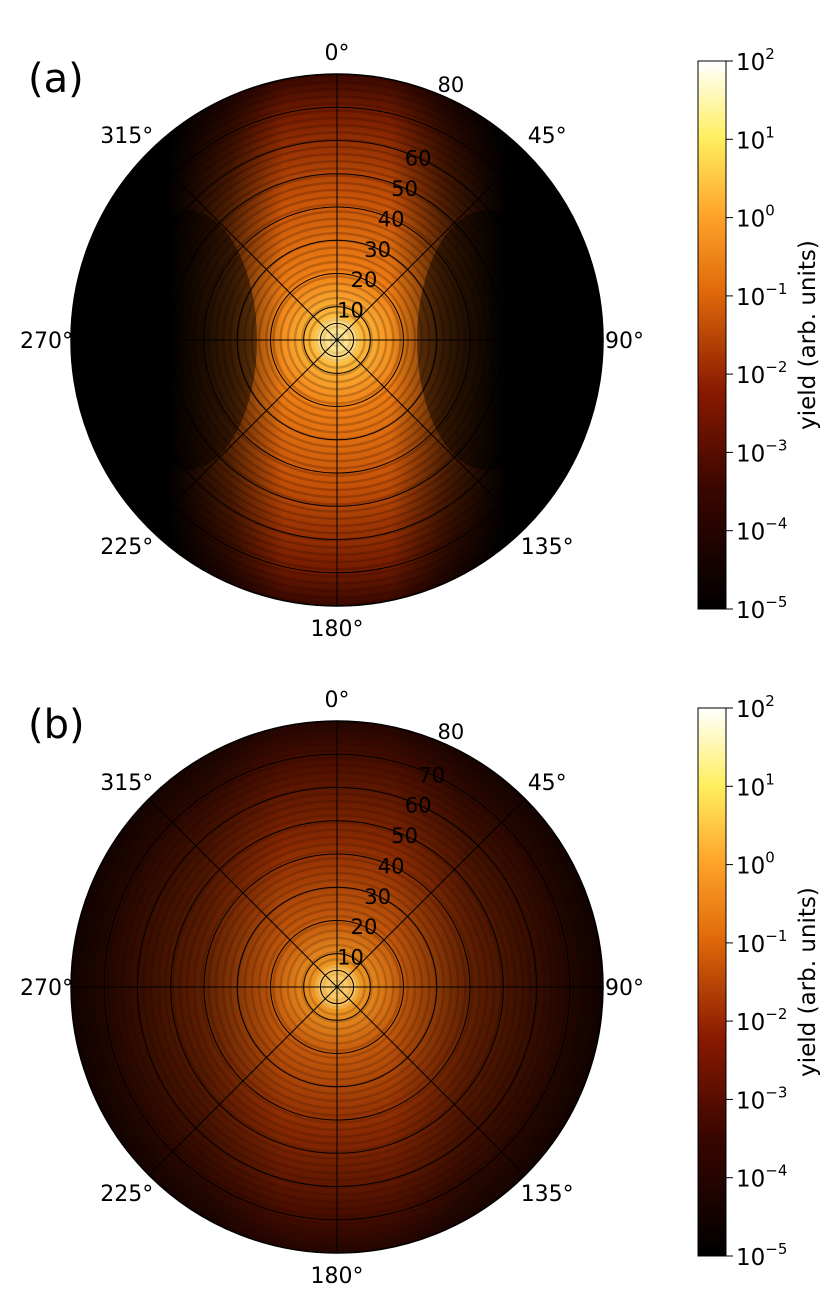 The width and height of the screenshot is (830, 1297). I want to click on panel-a-radial-labels: 10 20 30 40 50 60 80, so click(400, 197).